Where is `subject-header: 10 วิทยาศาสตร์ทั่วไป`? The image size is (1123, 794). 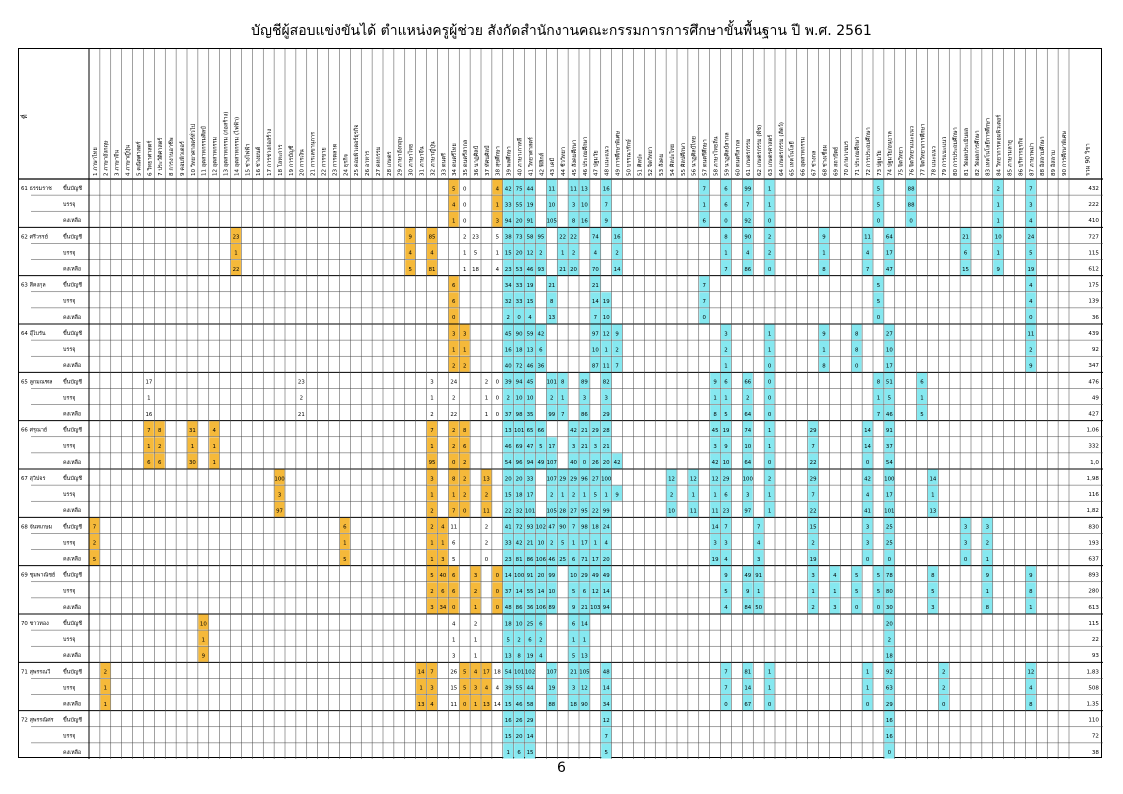 subject-header: 10 วิทยาศาสตร์ทั่วไป is located at coordinates (193, 149).